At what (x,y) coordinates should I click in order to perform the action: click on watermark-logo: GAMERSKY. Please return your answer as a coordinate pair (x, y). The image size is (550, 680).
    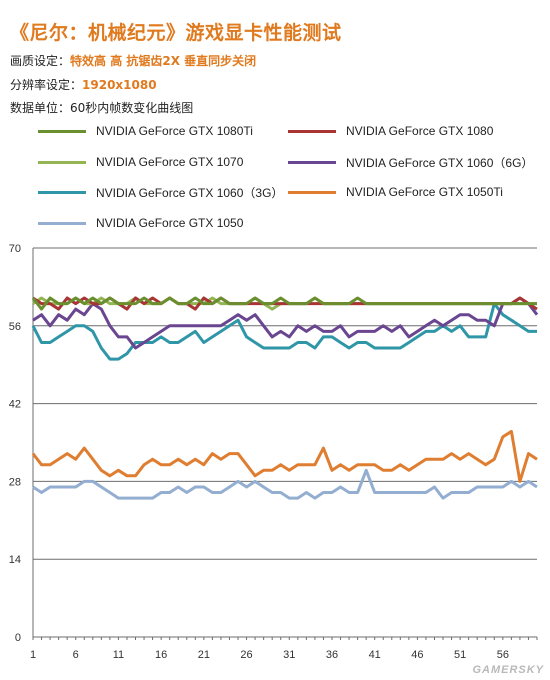
    Looking at the image, I should click on (508, 670).